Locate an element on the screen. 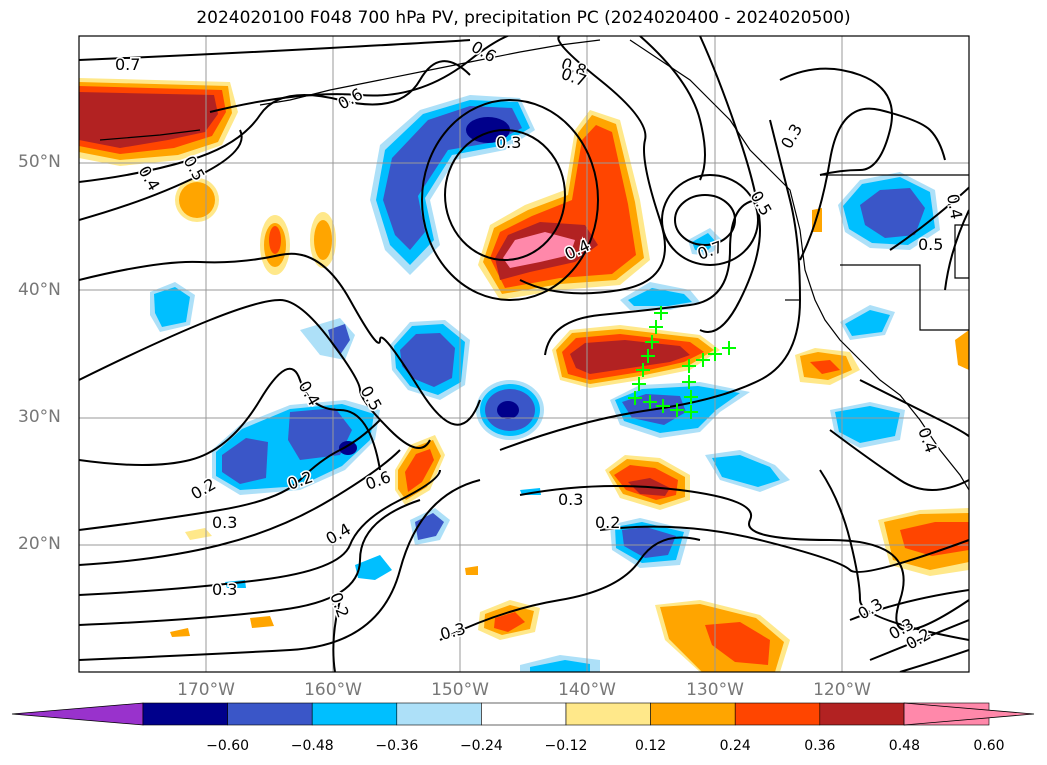 The image size is (1047, 765). contour-label: 0.7 is located at coordinates (127, 64).